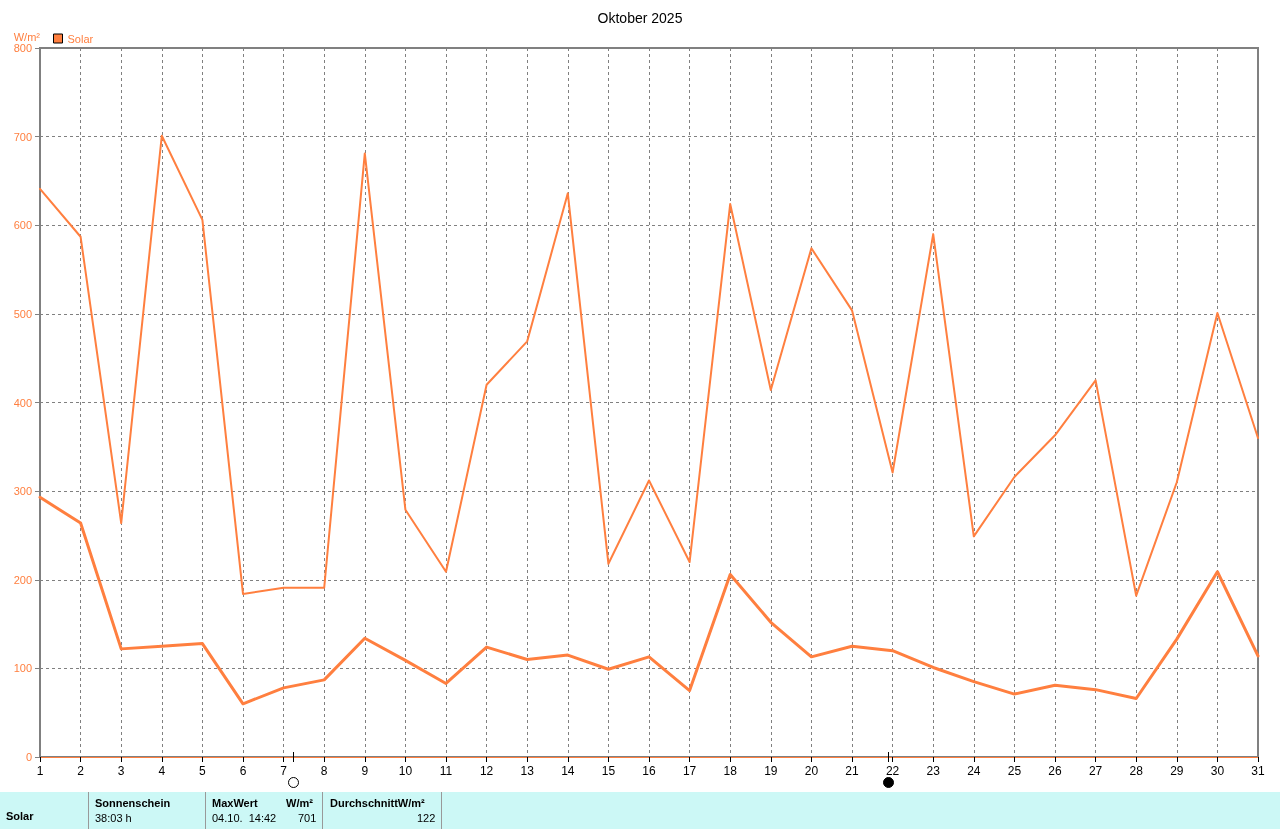 Image resolution: width=1280 pixels, height=829 pixels. What do you see at coordinates (40, 771) in the screenshot?
I see `x-tick-label: 1` at bounding box center [40, 771].